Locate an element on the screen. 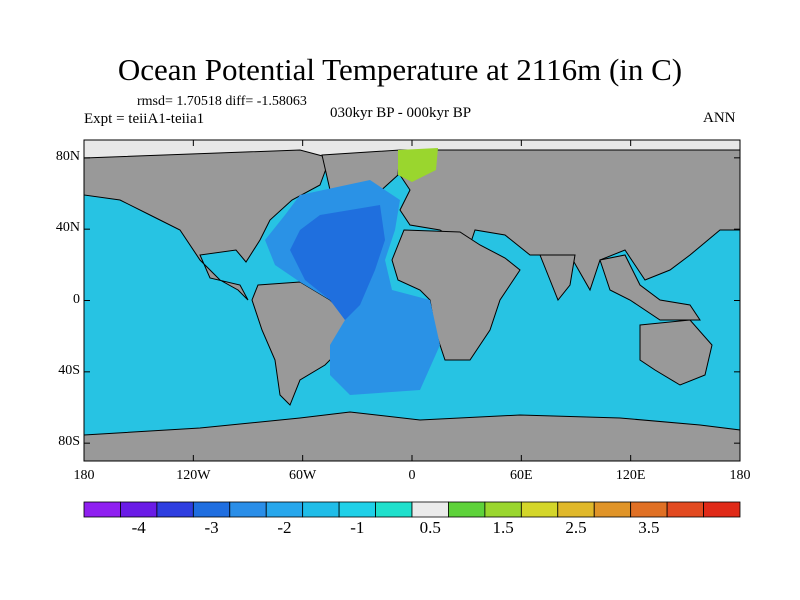 This screenshot has height=600, width=800. season-label: ANN is located at coordinates (719, 118).